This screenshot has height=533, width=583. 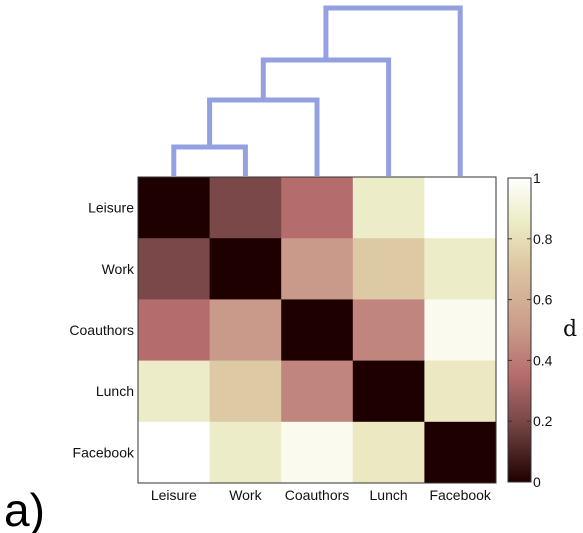 I want to click on colorbar-tick-label-2: 0.4, so click(x=543, y=360).